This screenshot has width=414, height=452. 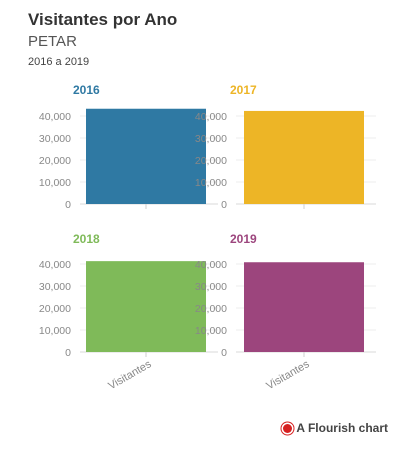 What do you see at coordinates (288, 428) in the screenshot?
I see `flourish-logo-icon` at bounding box center [288, 428].